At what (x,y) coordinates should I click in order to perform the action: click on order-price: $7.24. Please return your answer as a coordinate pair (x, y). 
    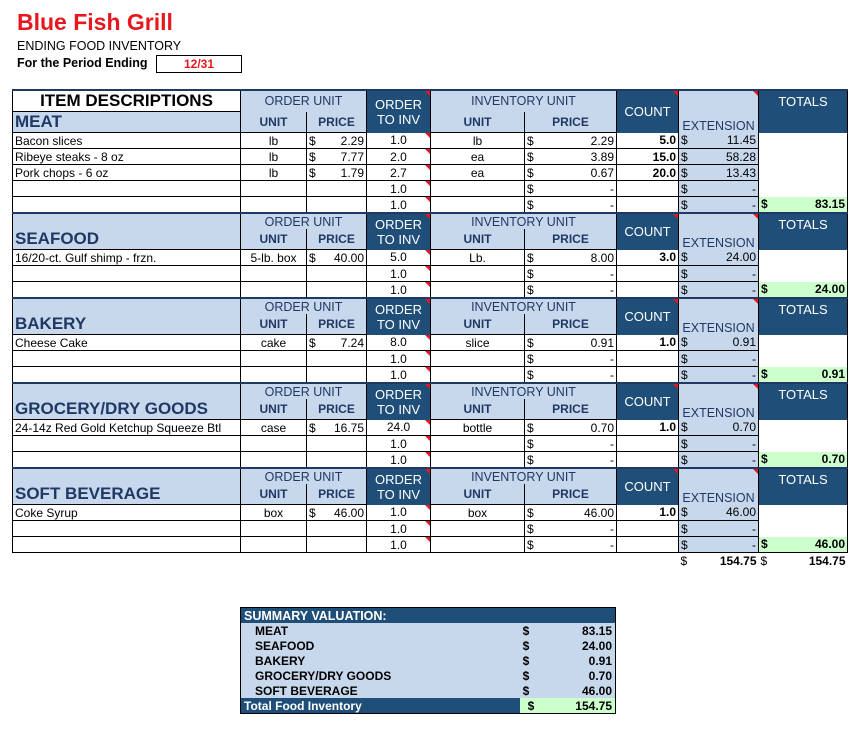
    Looking at the image, I should click on (336, 342).